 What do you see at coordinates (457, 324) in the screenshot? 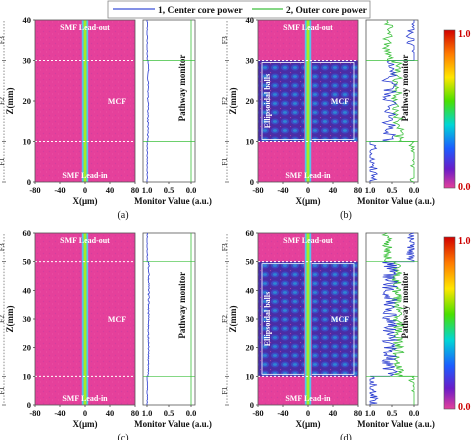
I see `colorbar-bottom: 1.0 0.0` at bounding box center [457, 324].